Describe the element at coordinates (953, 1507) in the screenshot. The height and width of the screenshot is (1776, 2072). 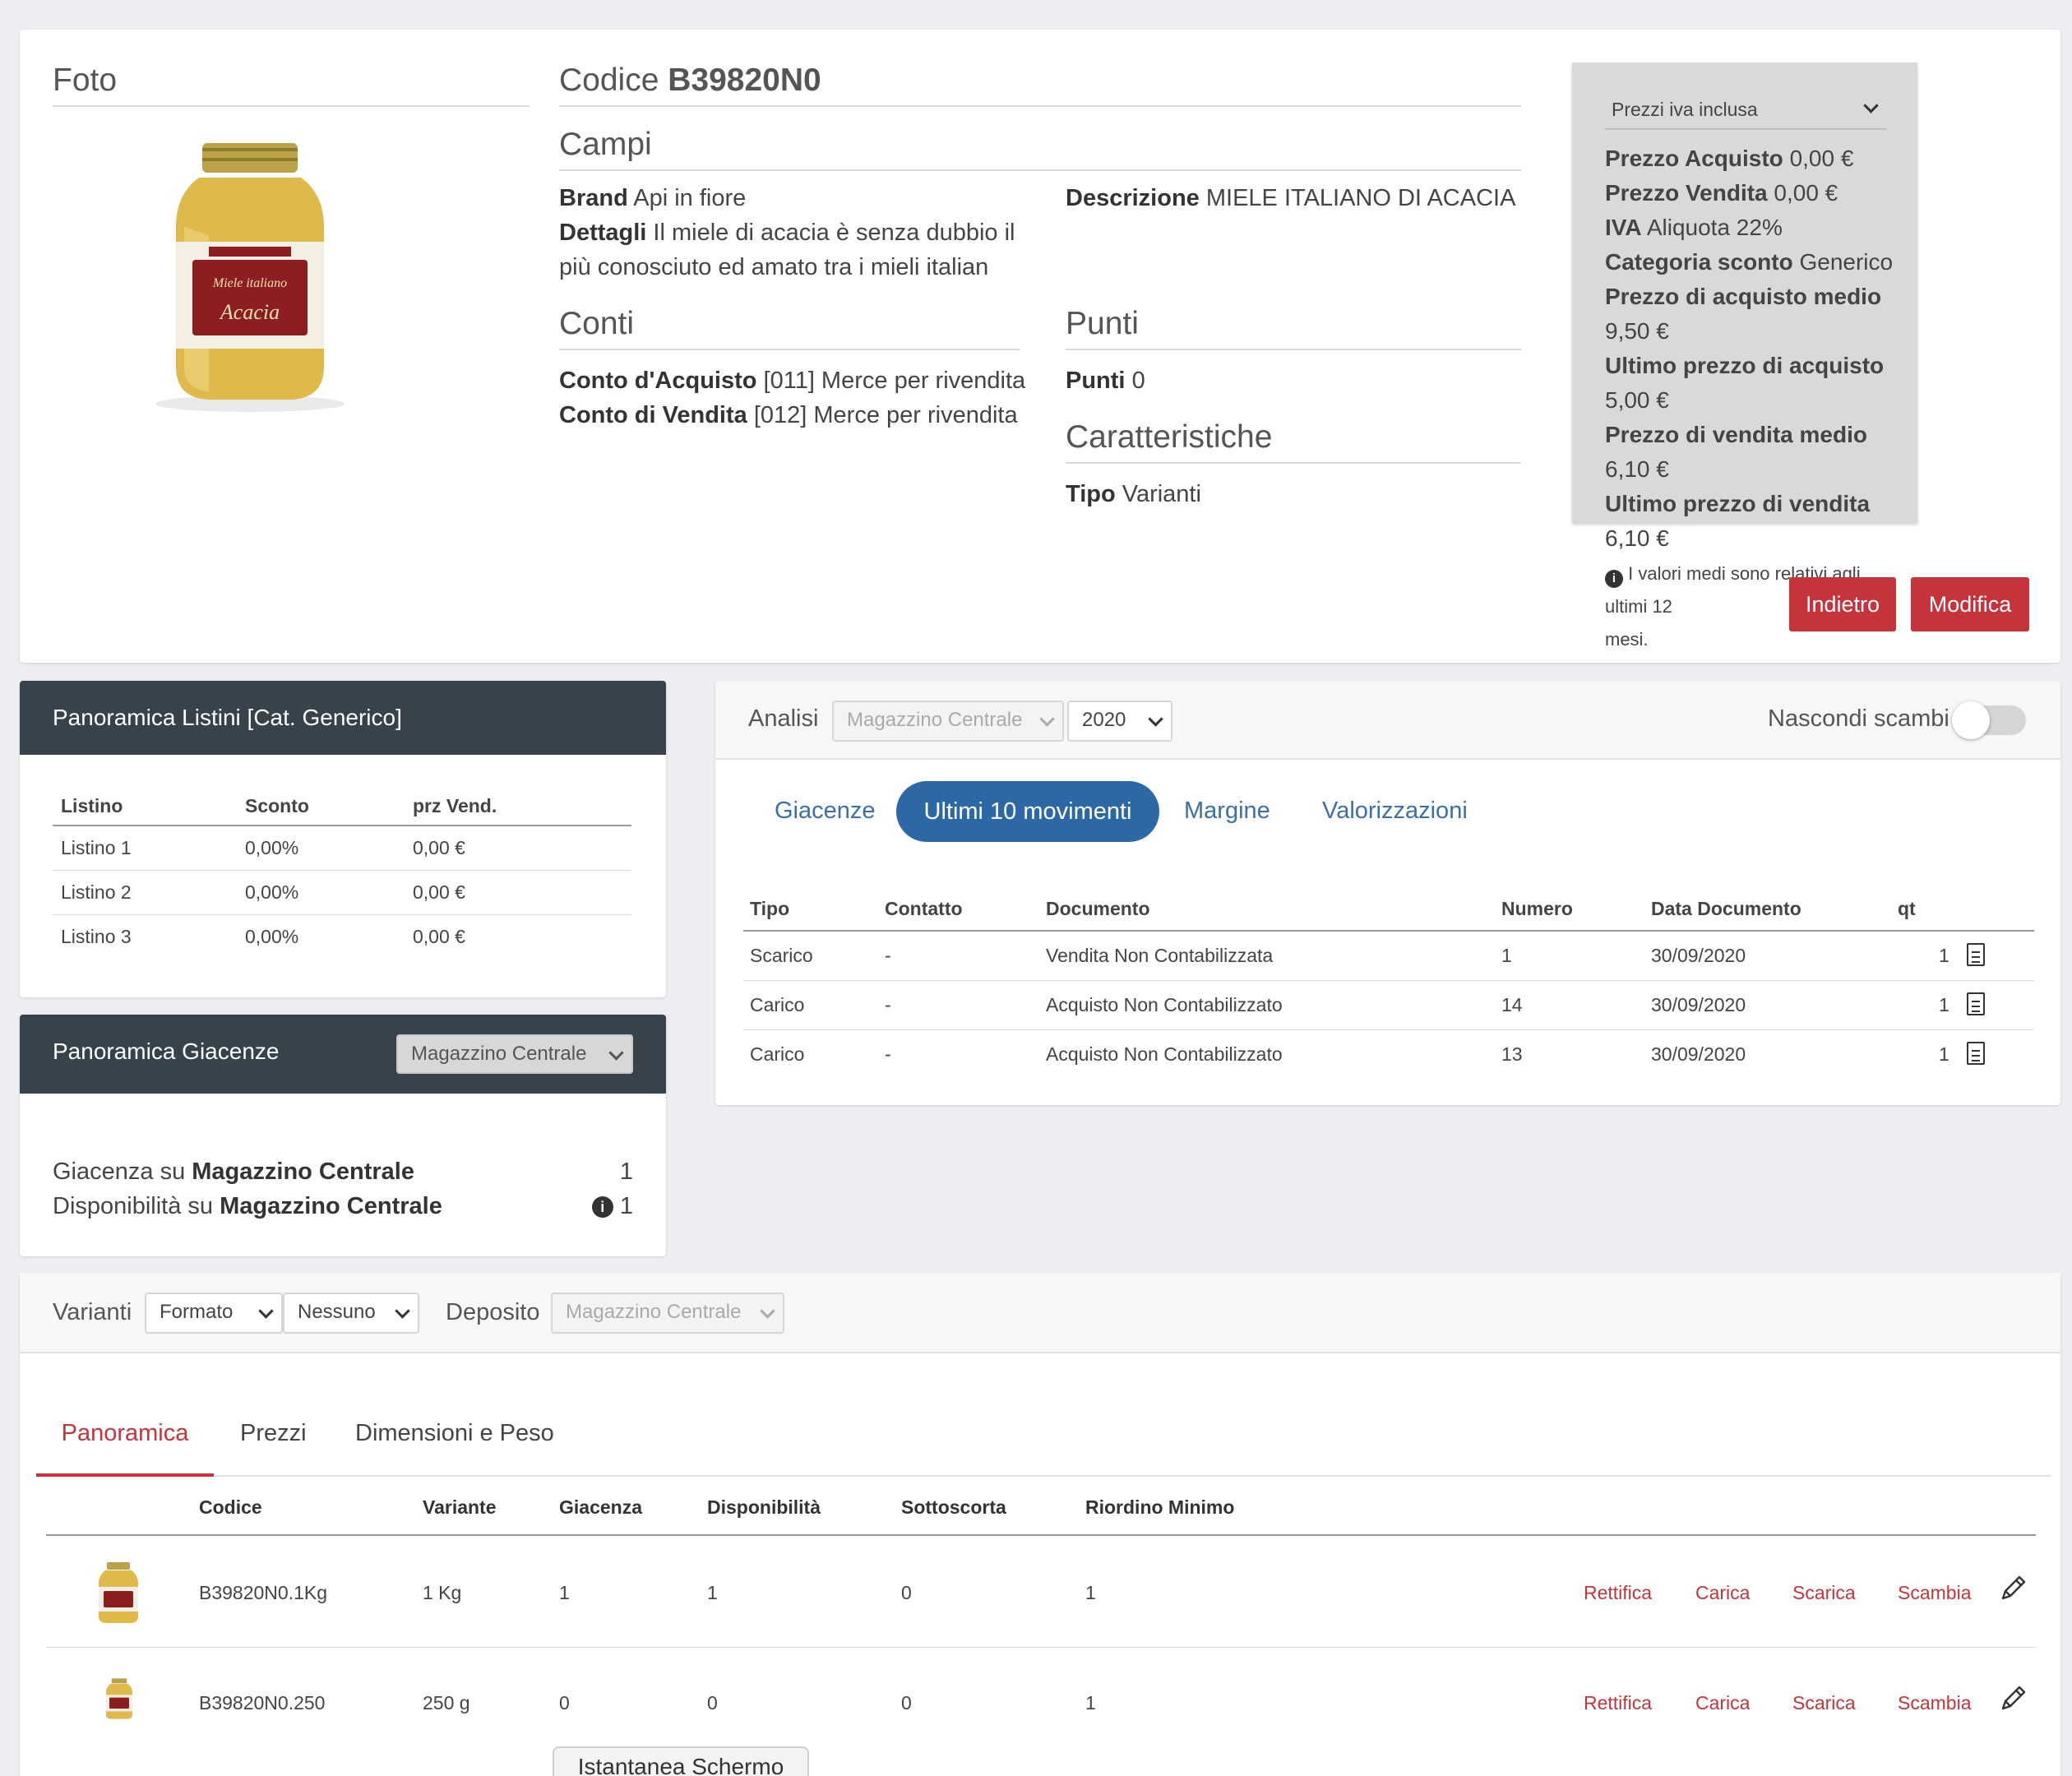
I see `col-sottoscorta: Sottoscorta` at that location.